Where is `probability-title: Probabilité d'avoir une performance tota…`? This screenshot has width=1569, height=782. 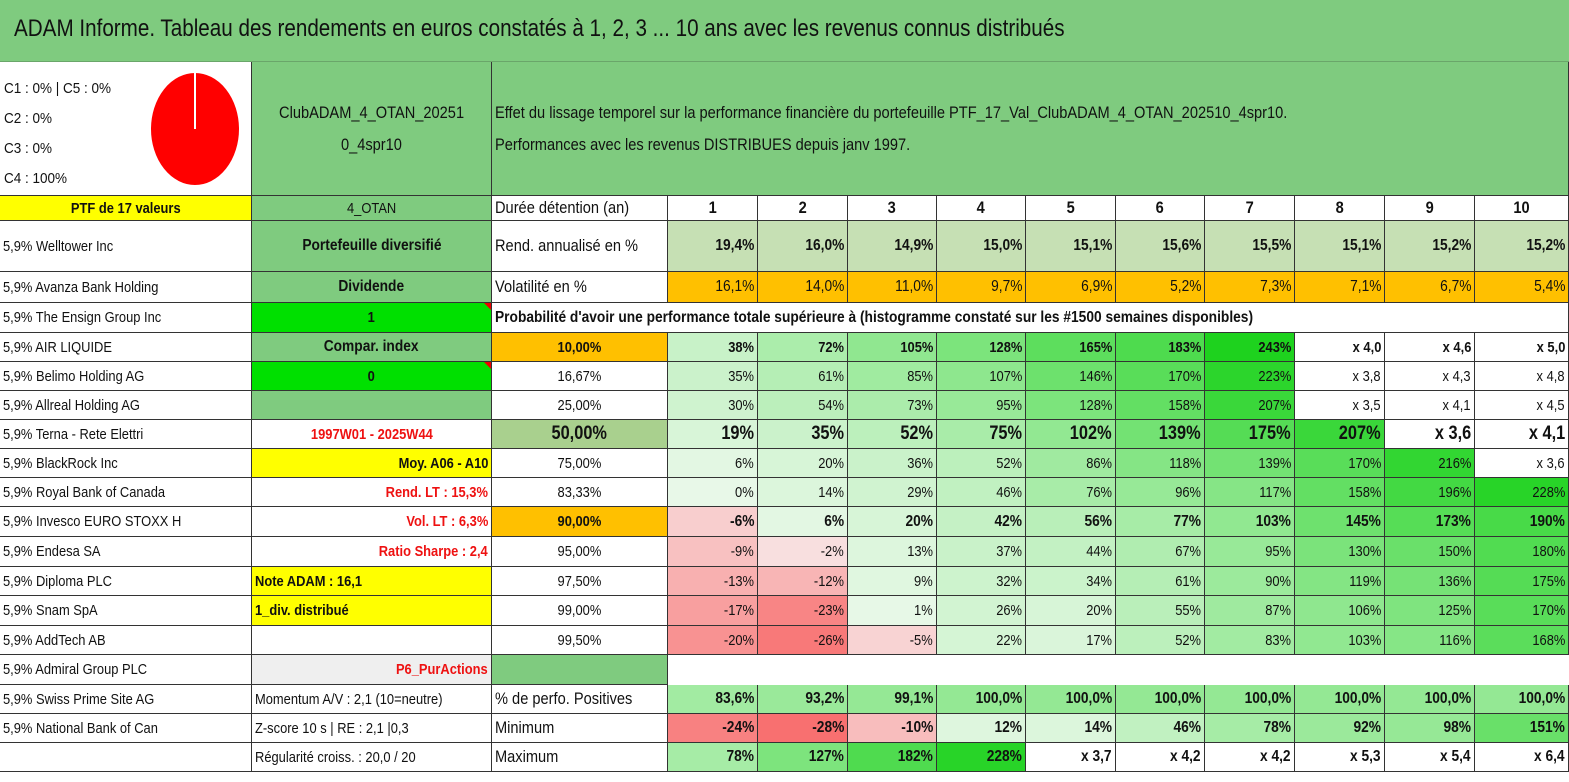
probability-title: Probabilité d'avoir une performance tota… is located at coordinates (1030, 318).